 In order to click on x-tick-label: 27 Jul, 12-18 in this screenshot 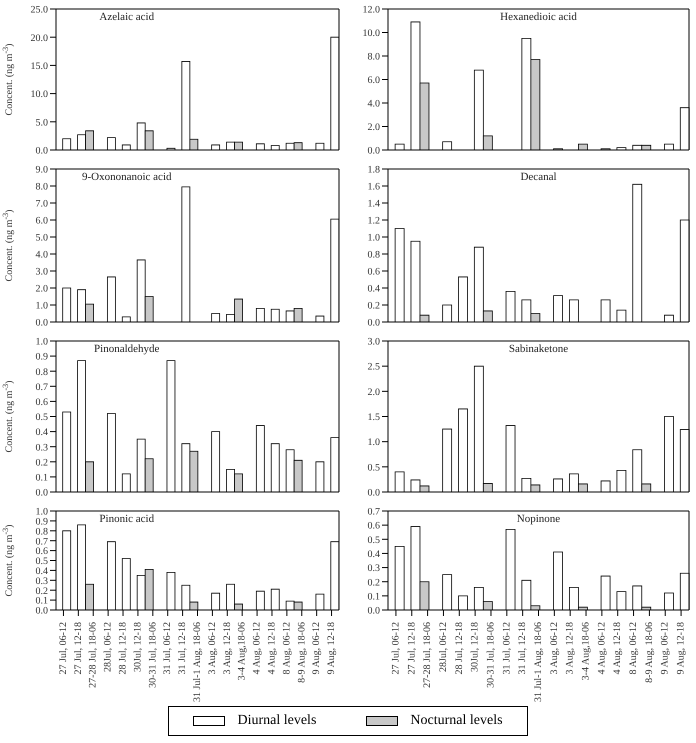, I will do `click(412, 648)`.